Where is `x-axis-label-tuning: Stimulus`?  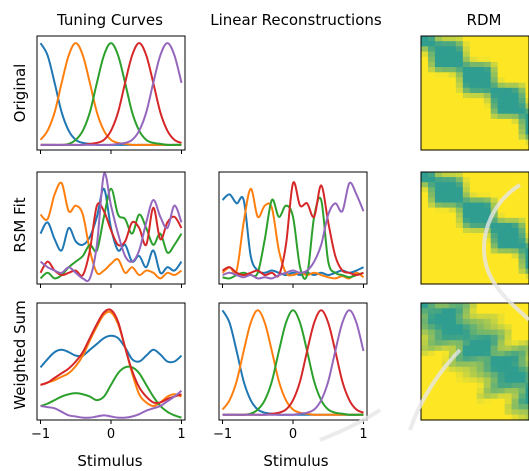 x-axis-label-tuning: Stimulus is located at coordinates (109, 461).